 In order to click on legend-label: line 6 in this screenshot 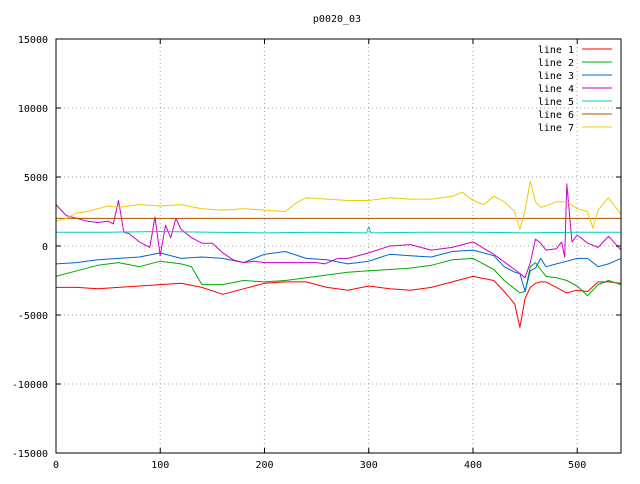, I will do `click(556, 115)`.